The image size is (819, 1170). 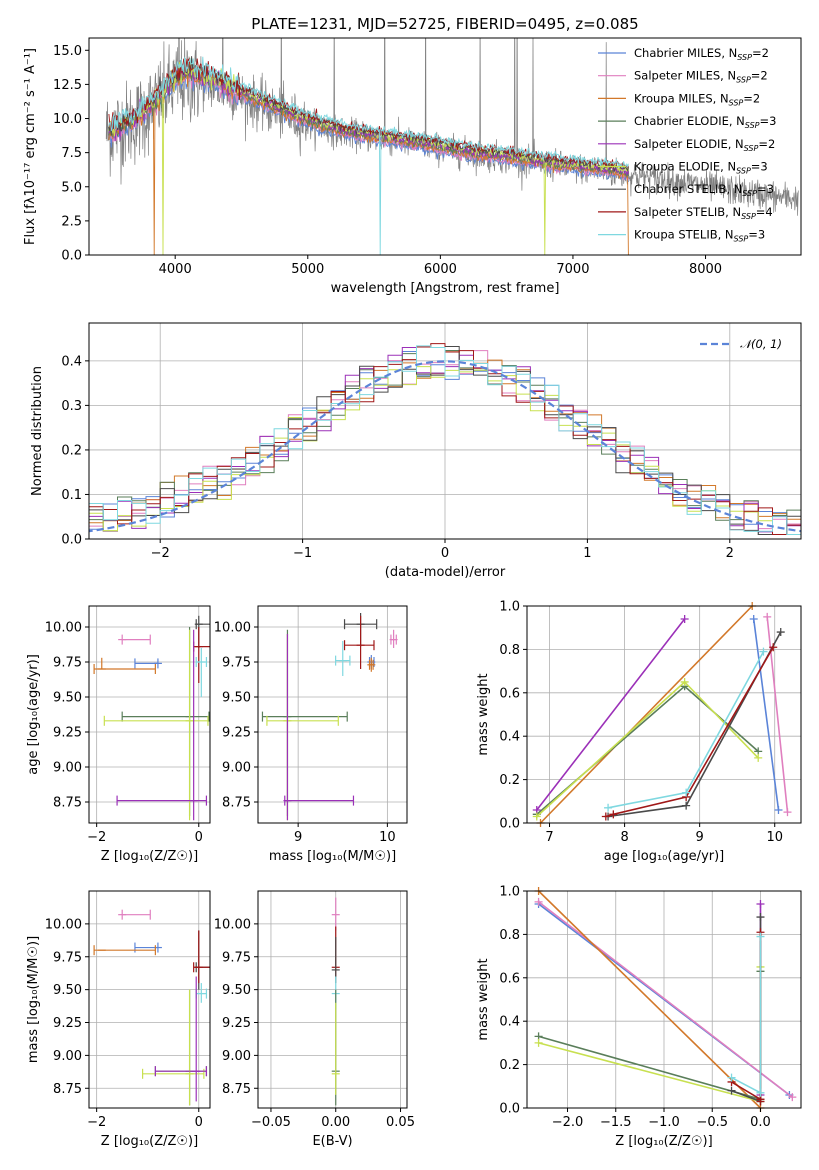 What do you see at coordinates (302, 553) in the screenshot?
I see `x-tick-label: −1` at bounding box center [302, 553].